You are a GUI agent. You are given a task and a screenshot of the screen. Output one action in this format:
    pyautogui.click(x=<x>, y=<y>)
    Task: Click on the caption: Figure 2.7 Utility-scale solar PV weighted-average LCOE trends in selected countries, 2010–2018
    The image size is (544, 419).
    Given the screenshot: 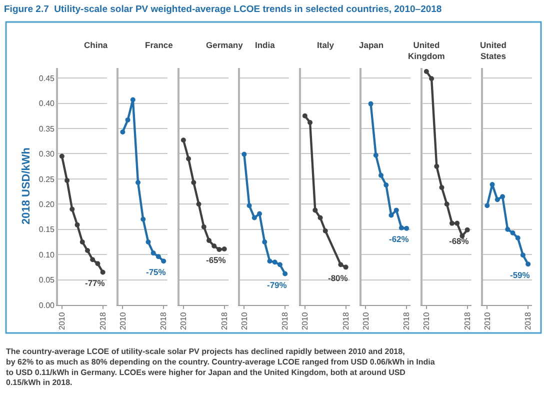 What is the action you would take?
    pyautogui.click(x=223, y=9)
    